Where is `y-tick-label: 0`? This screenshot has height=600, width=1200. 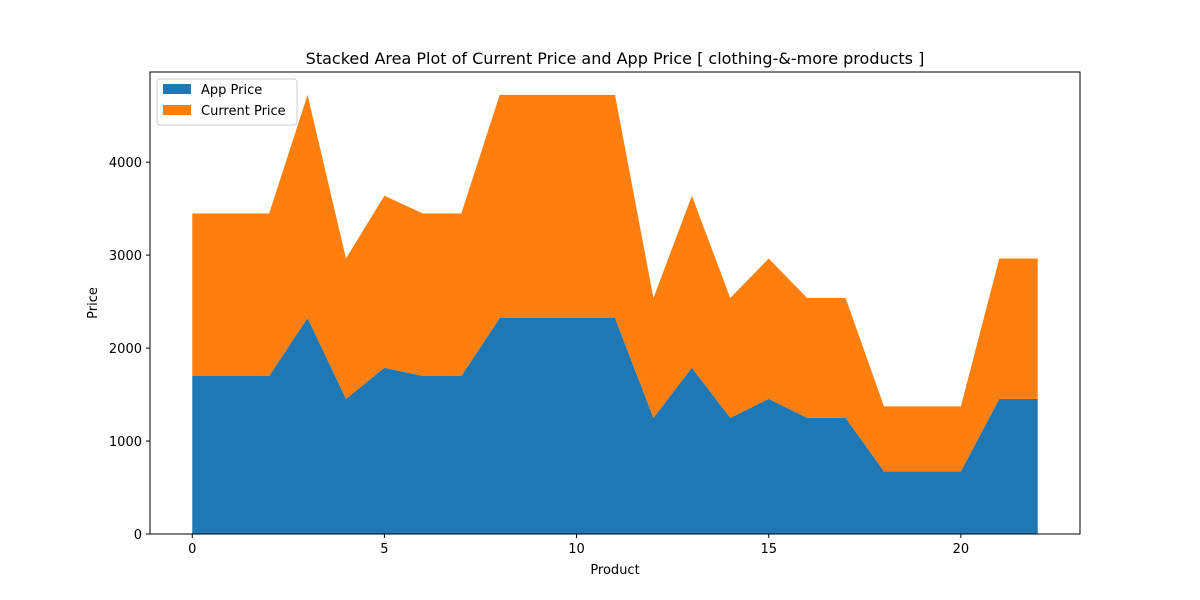
y-tick-label: 0 is located at coordinates (138, 535).